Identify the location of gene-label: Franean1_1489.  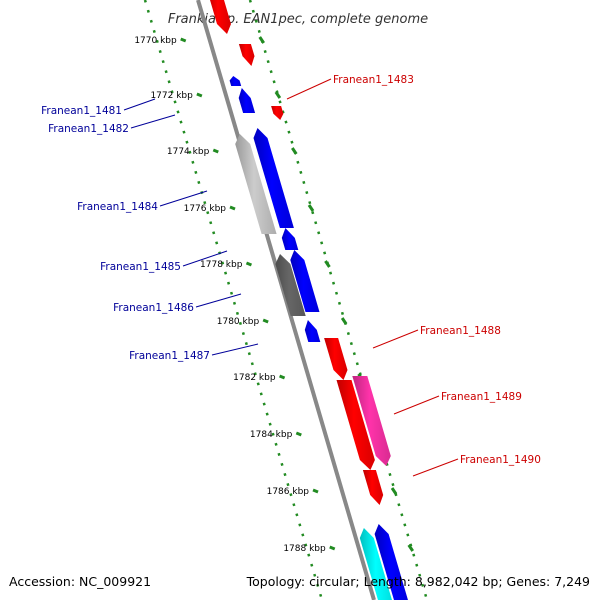
(481, 397).